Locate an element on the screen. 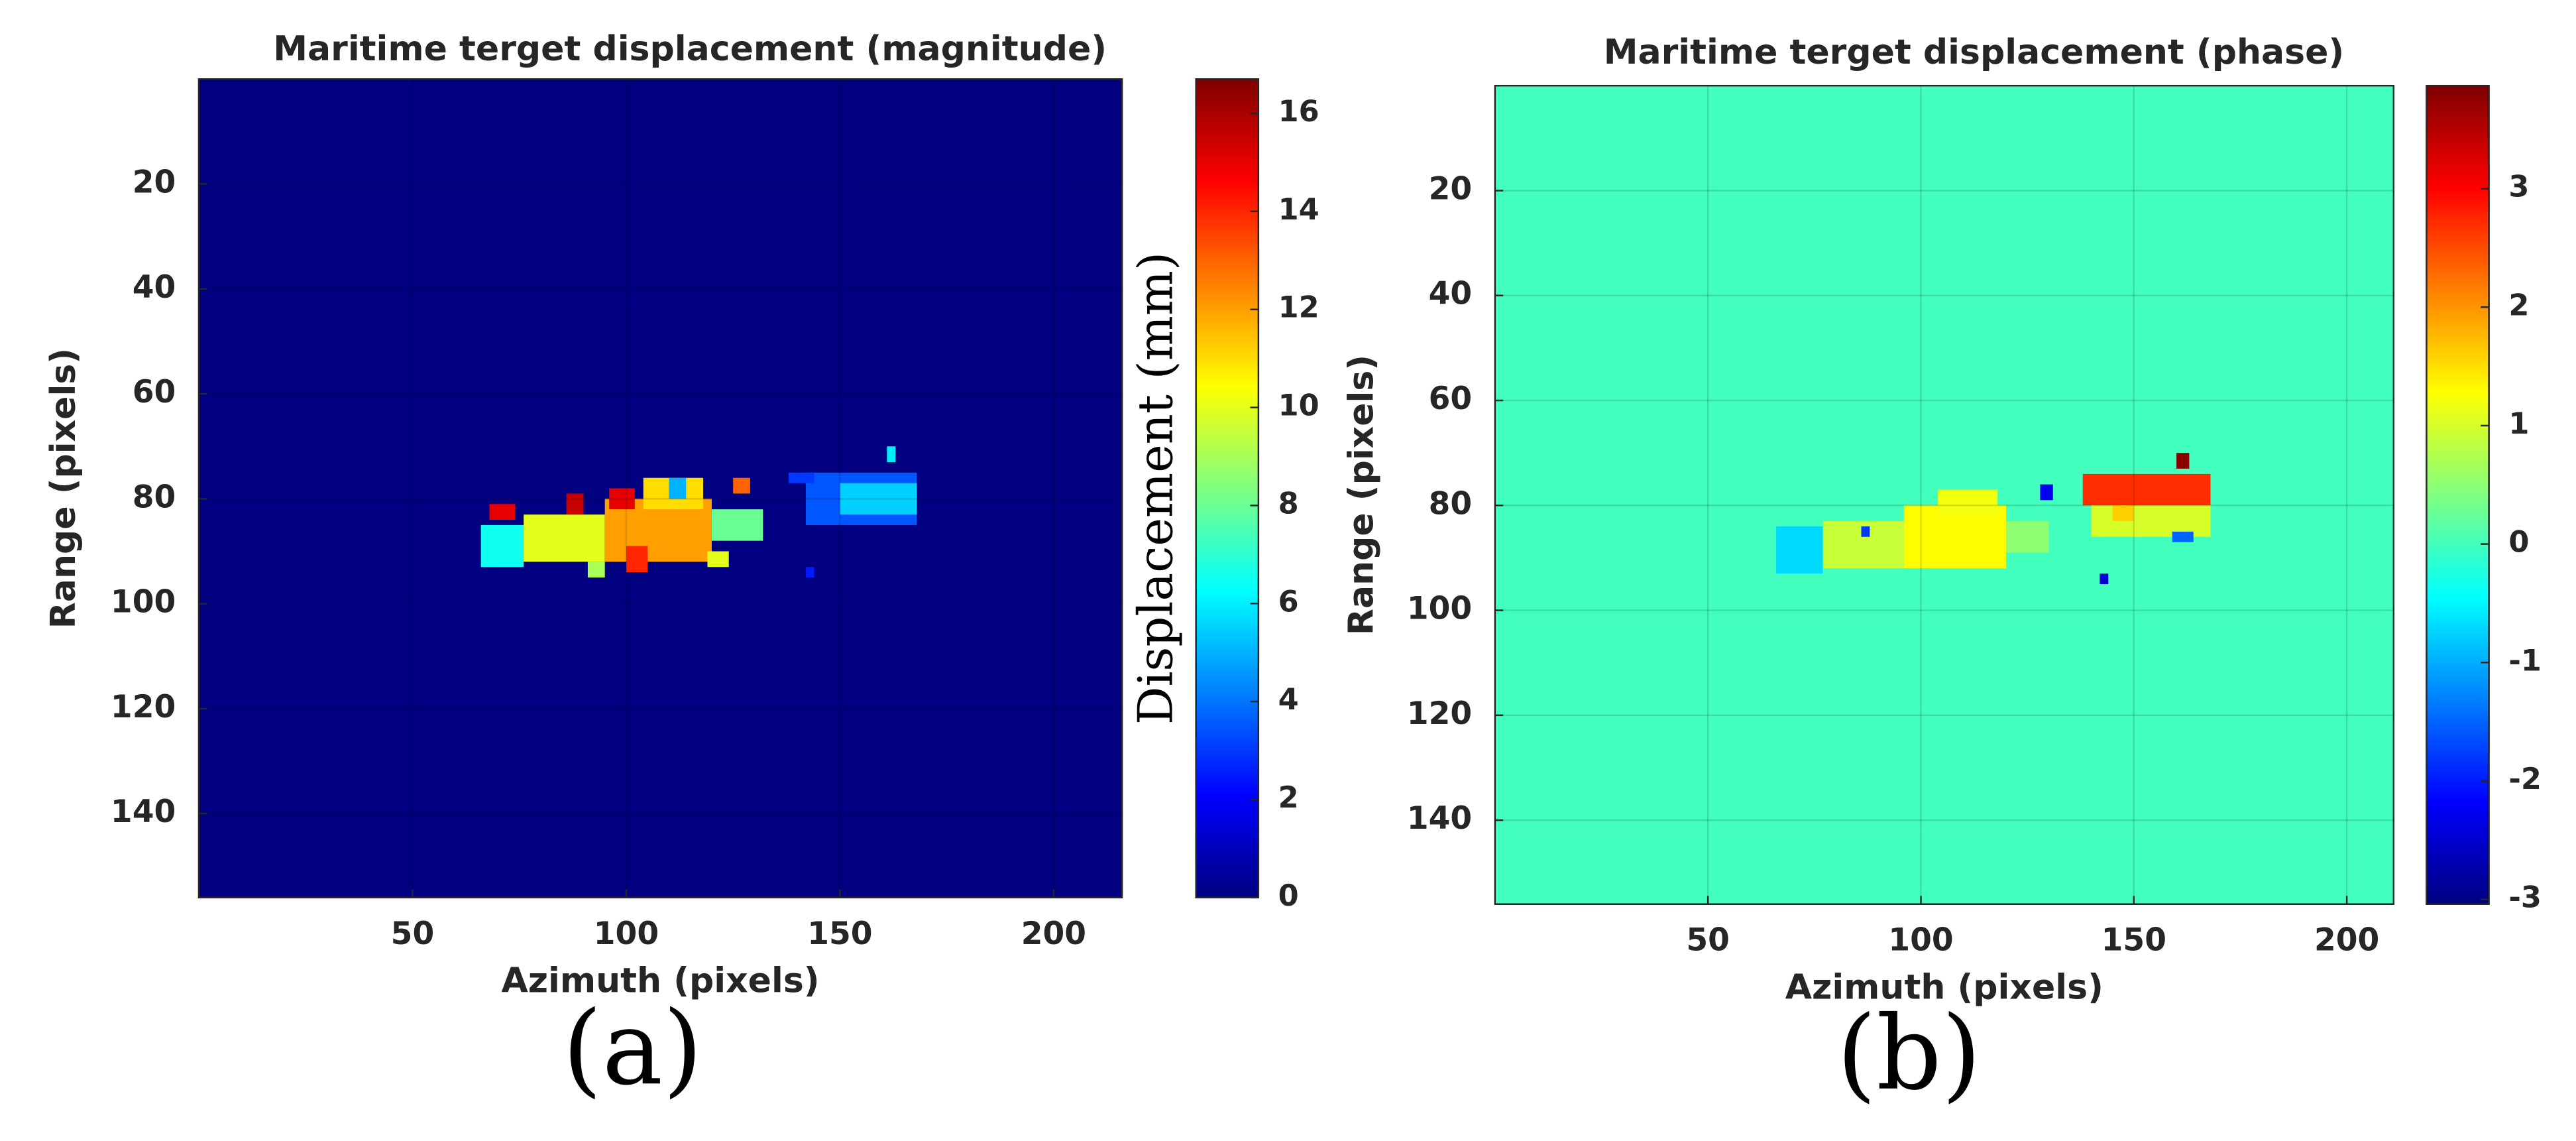 Image resolution: width=2576 pixels, height=1141 pixels. colorbar-tick-label: 16 is located at coordinates (1298, 111).